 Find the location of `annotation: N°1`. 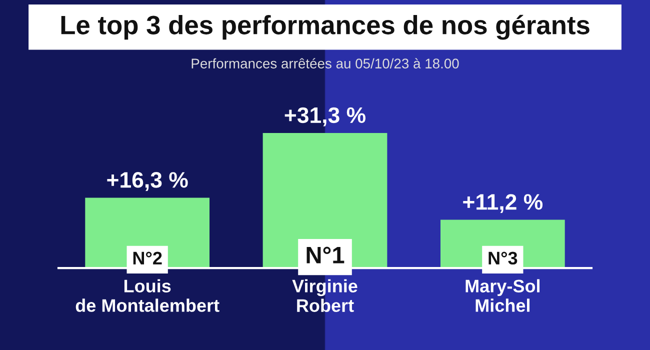

annotation: N°1 is located at coordinates (325, 255).